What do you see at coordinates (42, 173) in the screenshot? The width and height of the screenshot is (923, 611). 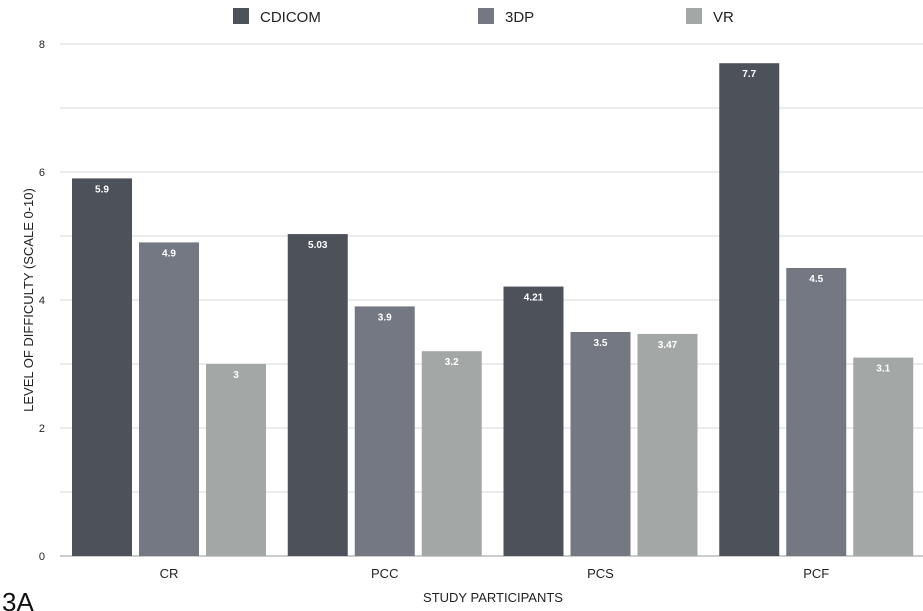 I see `y-tick-label: 6` at bounding box center [42, 173].